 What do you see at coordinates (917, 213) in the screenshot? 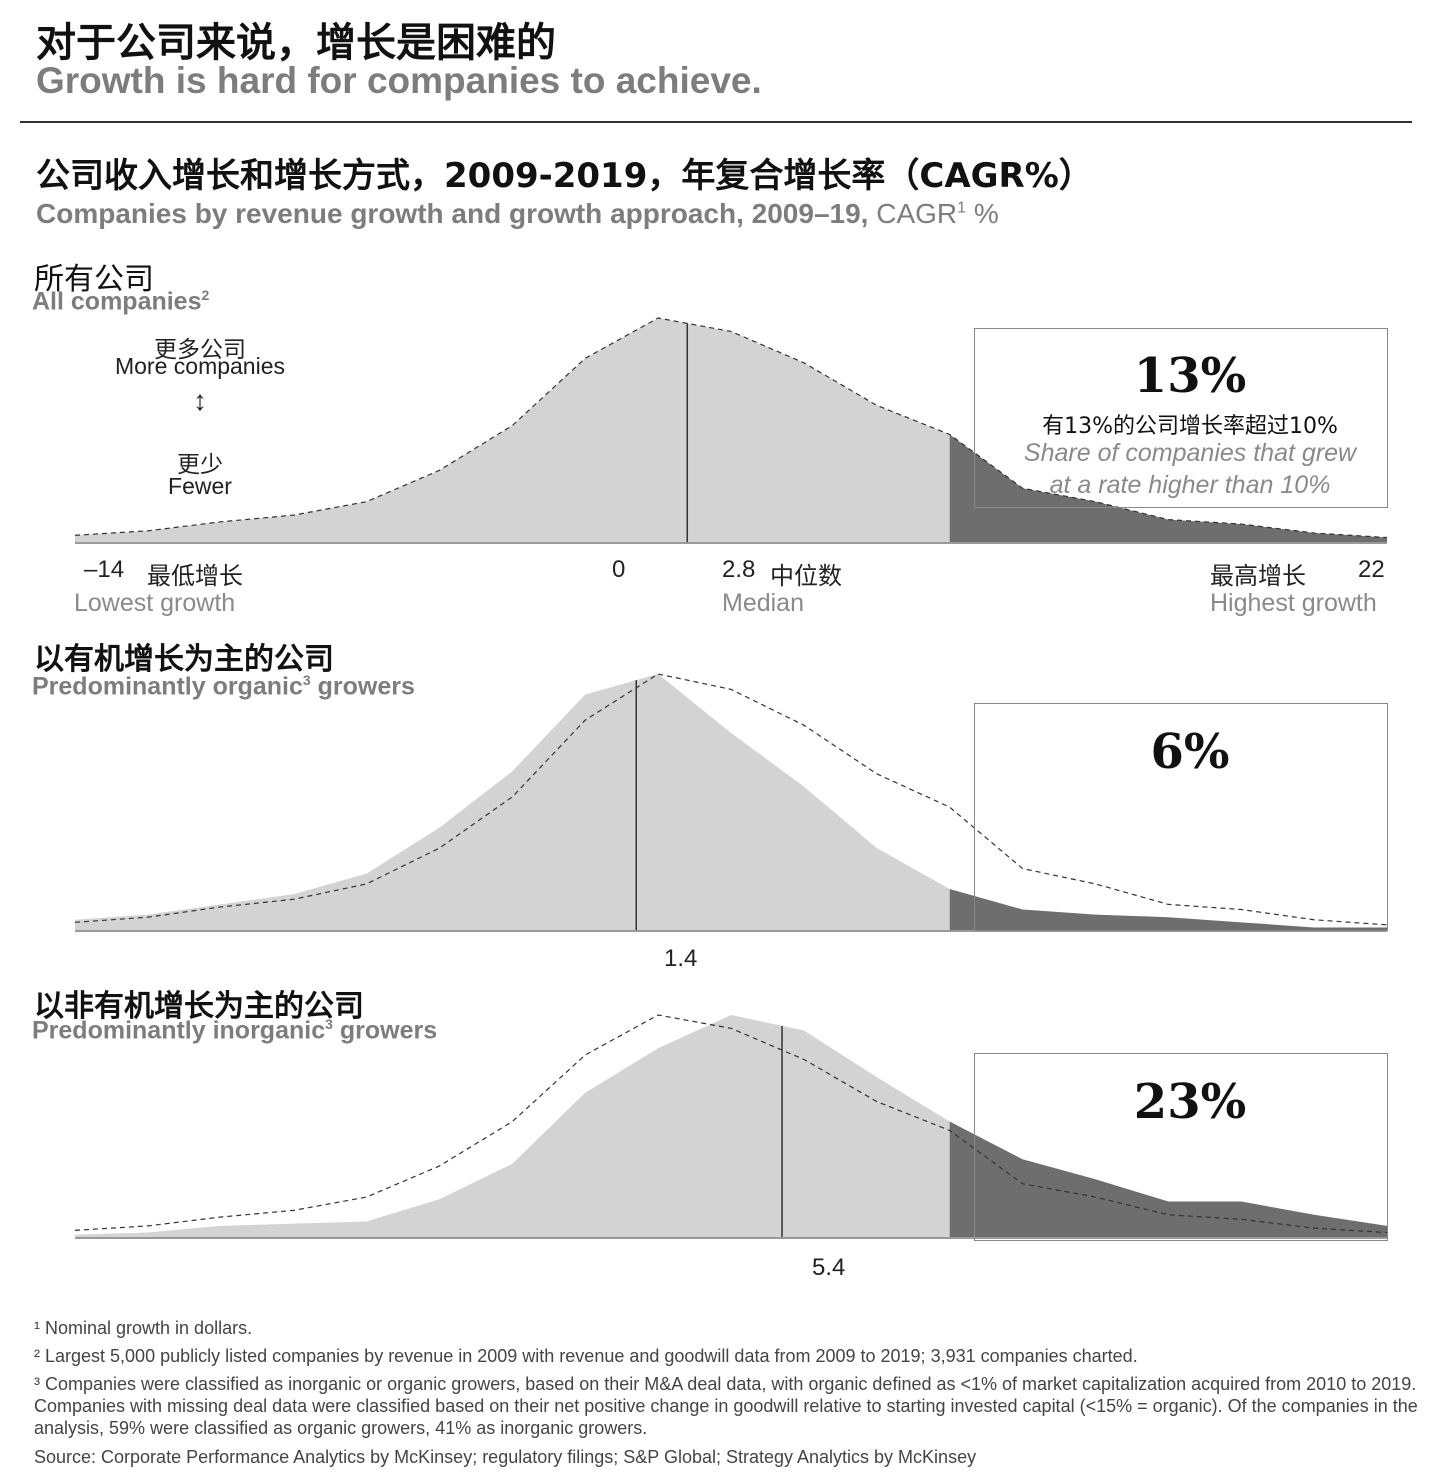
I see `chart-subtitle-en-unit: CAGR` at bounding box center [917, 213].